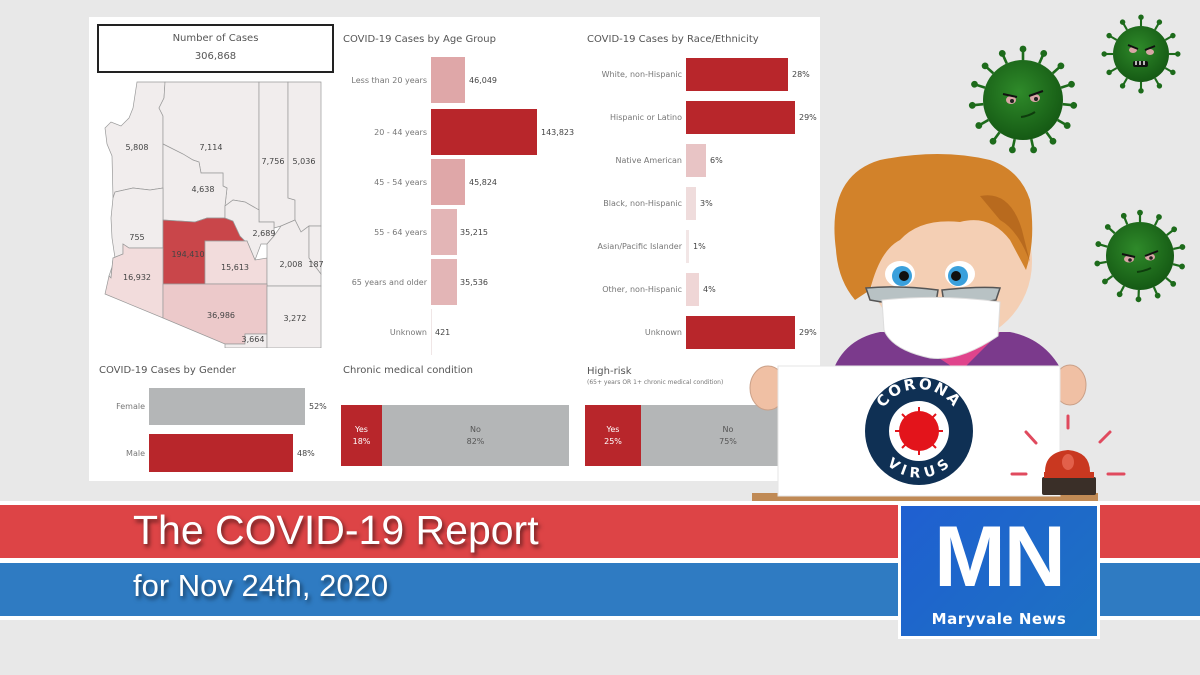 The image size is (1200, 675). I want to click on gender-bar, so click(227, 406).